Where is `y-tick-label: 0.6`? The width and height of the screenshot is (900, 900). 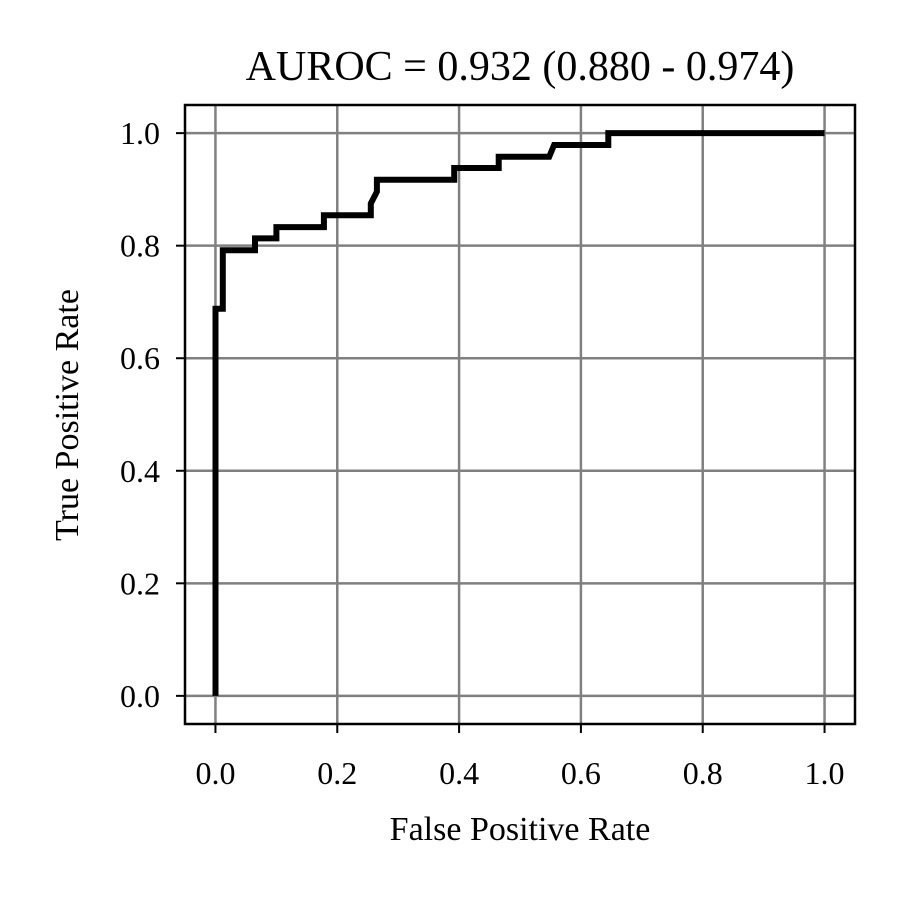
y-tick-label: 0.6 is located at coordinates (140, 358).